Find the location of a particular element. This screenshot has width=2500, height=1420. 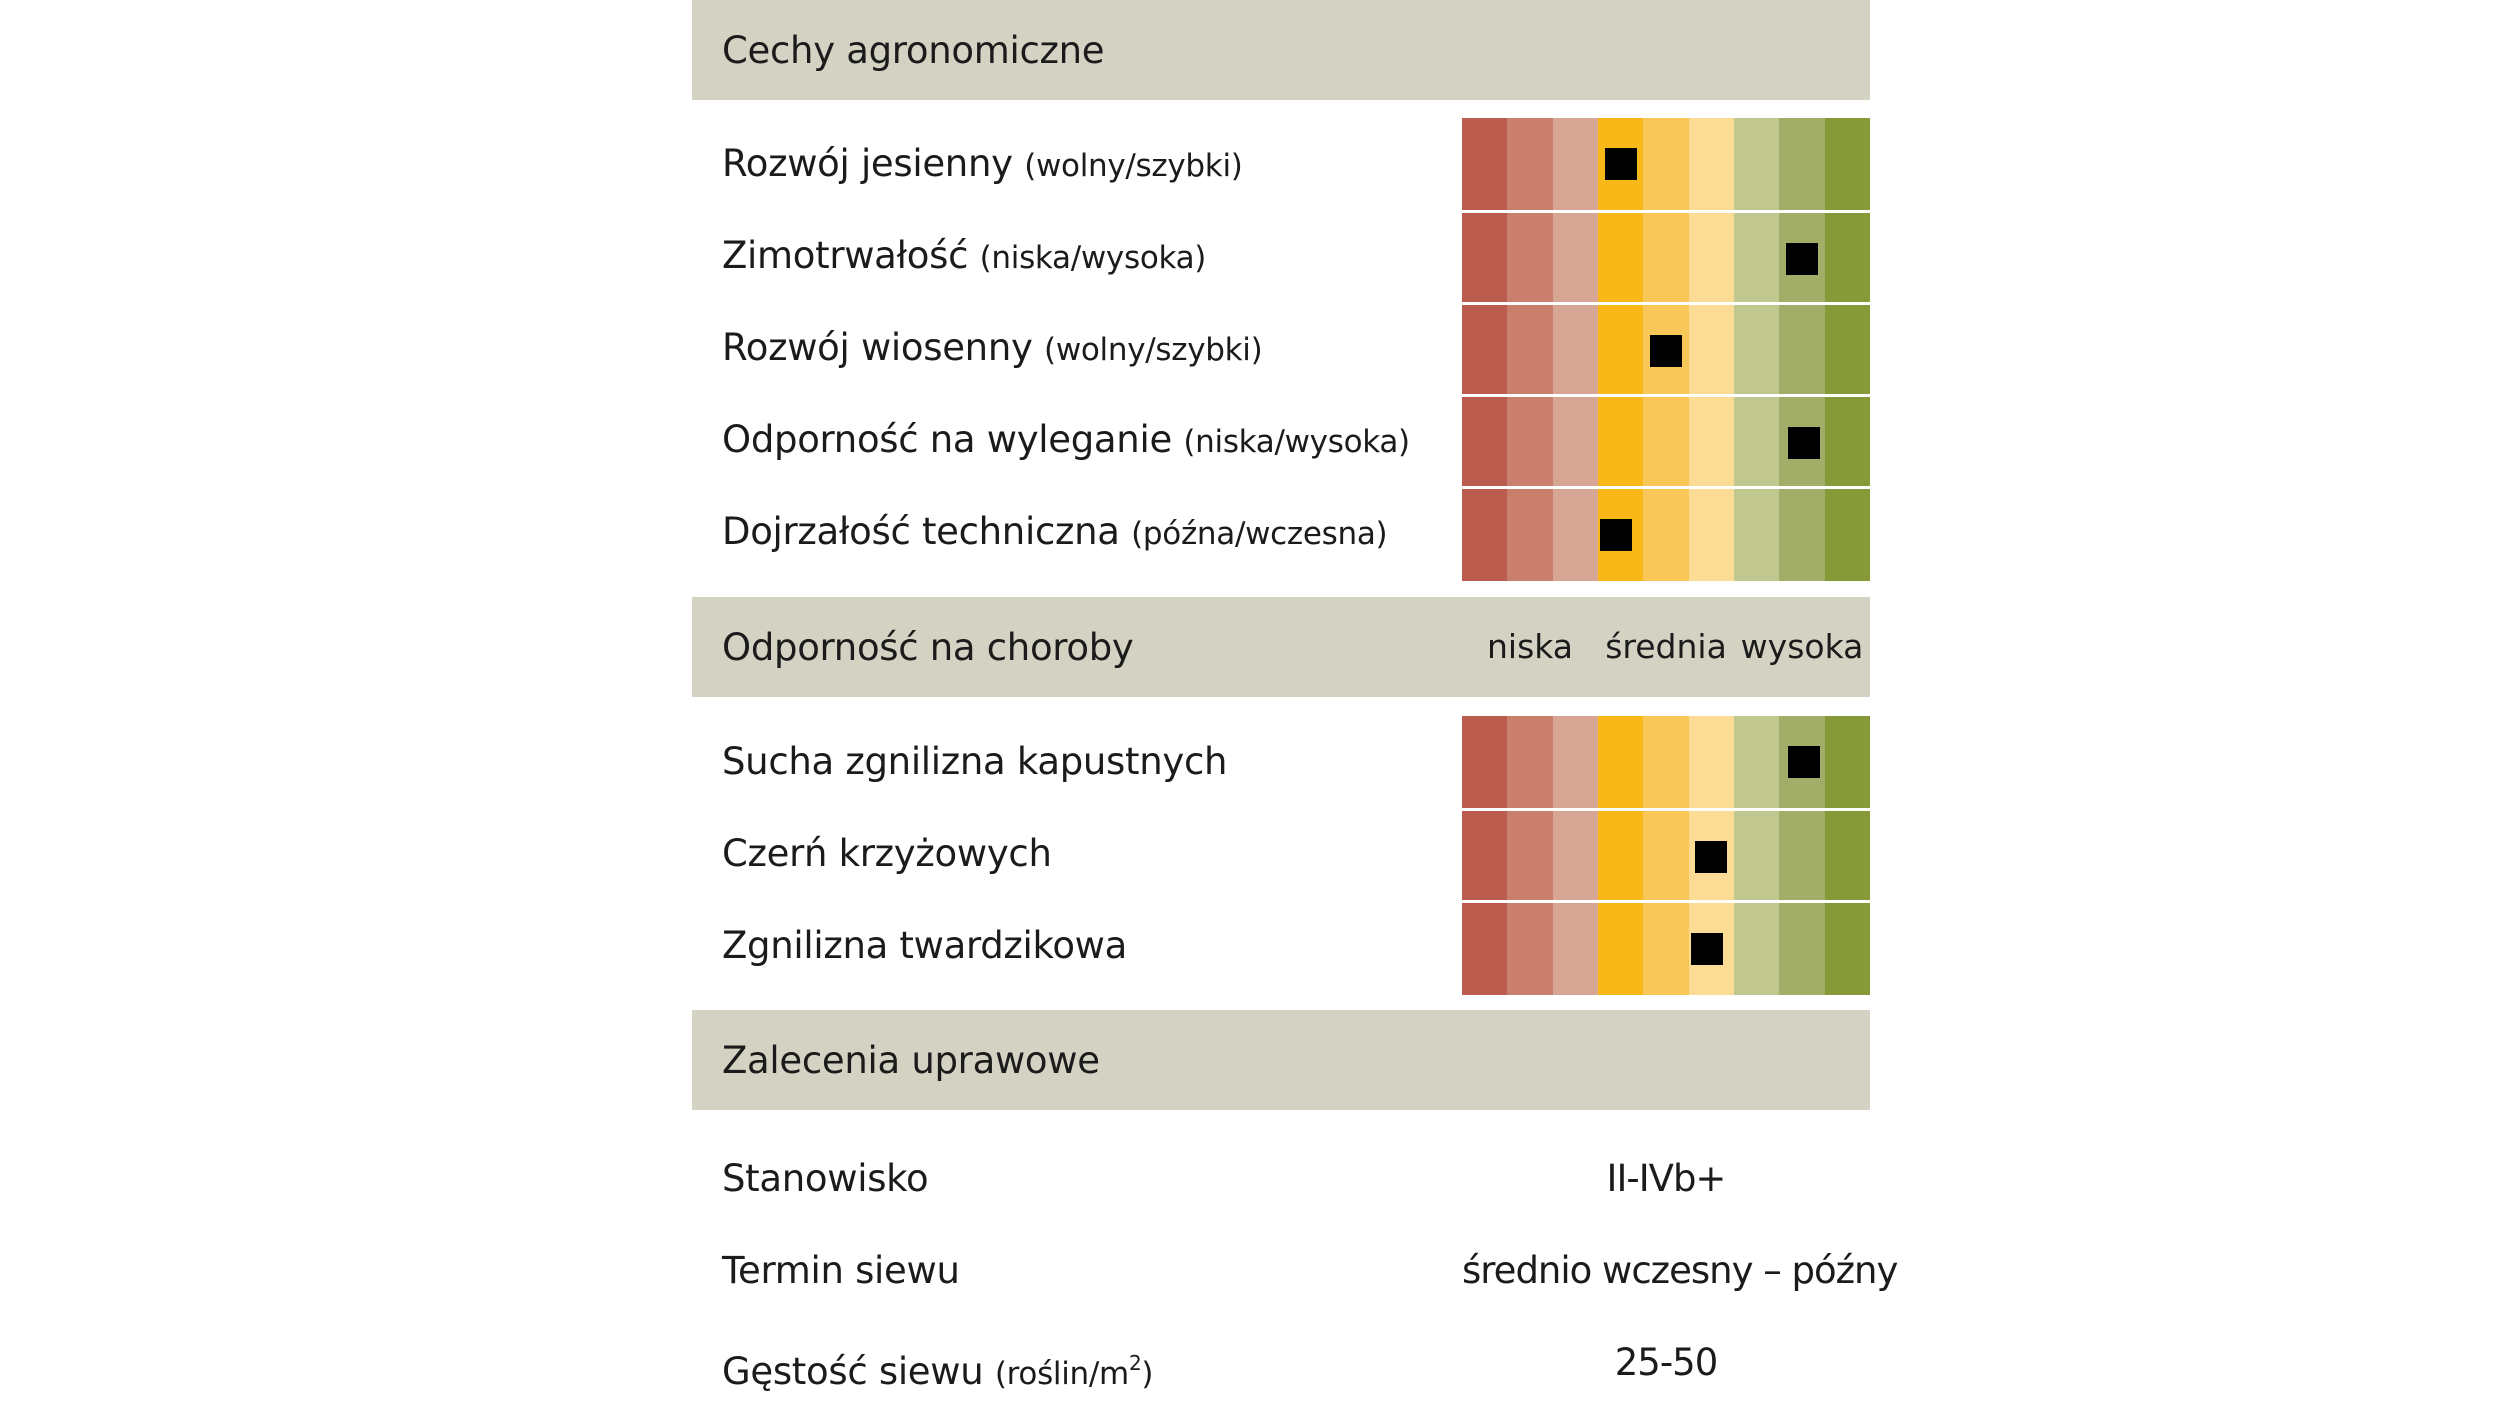

scale-label-mid: średnia is located at coordinates (1666, 646).